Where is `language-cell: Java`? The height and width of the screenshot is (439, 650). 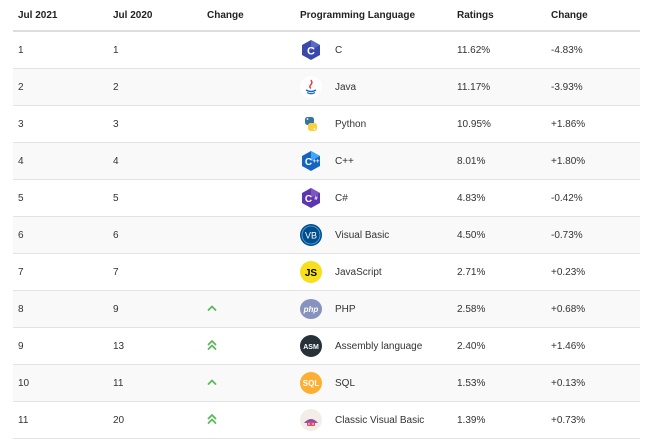
language-cell: Java is located at coordinates (328, 87).